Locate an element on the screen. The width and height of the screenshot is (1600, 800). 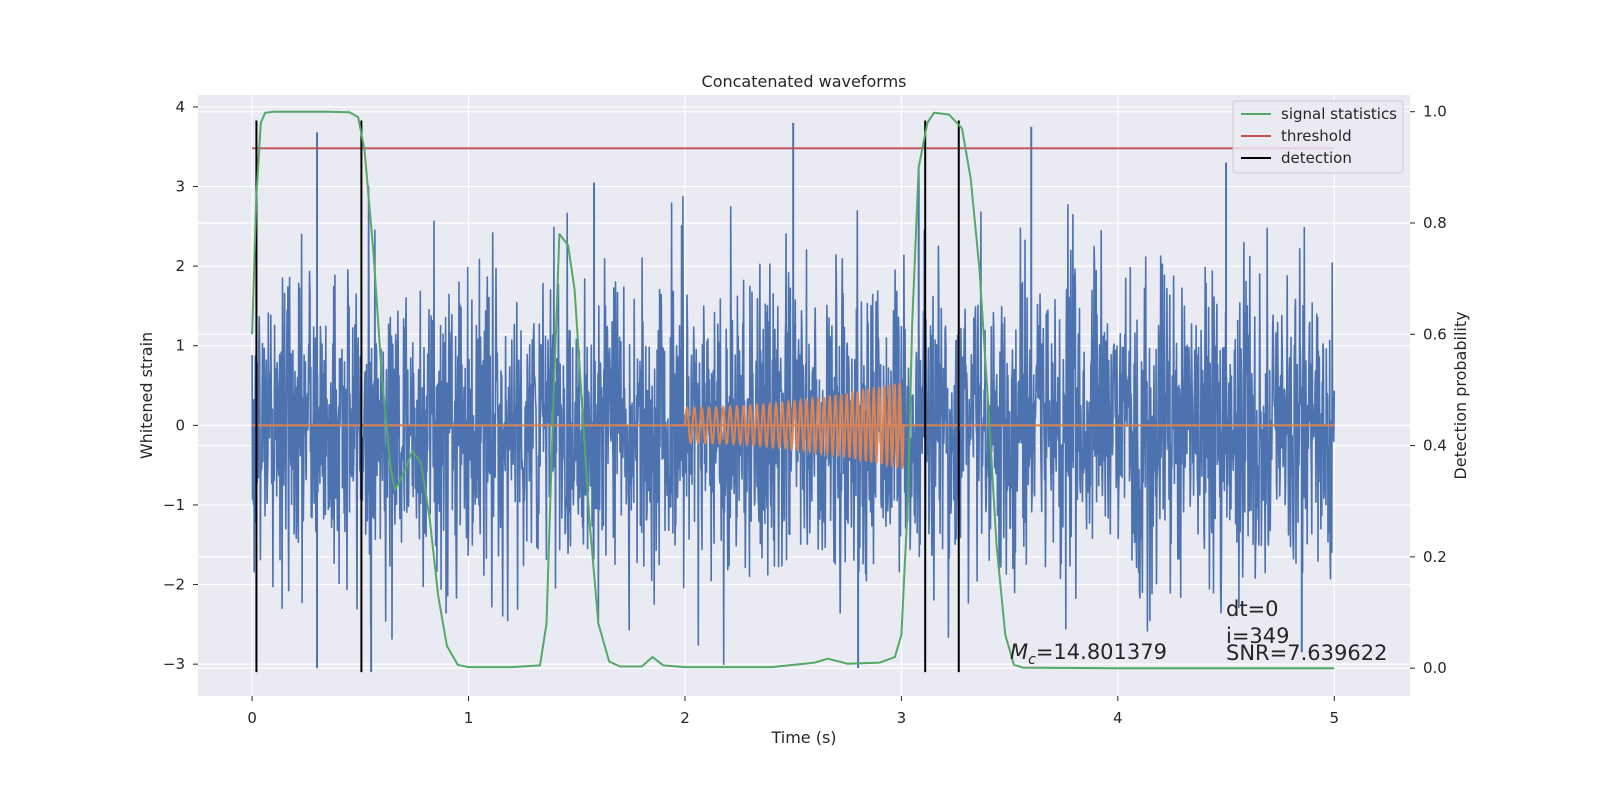
y-right-tick-label: 0.0 is located at coordinates (1435, 668).